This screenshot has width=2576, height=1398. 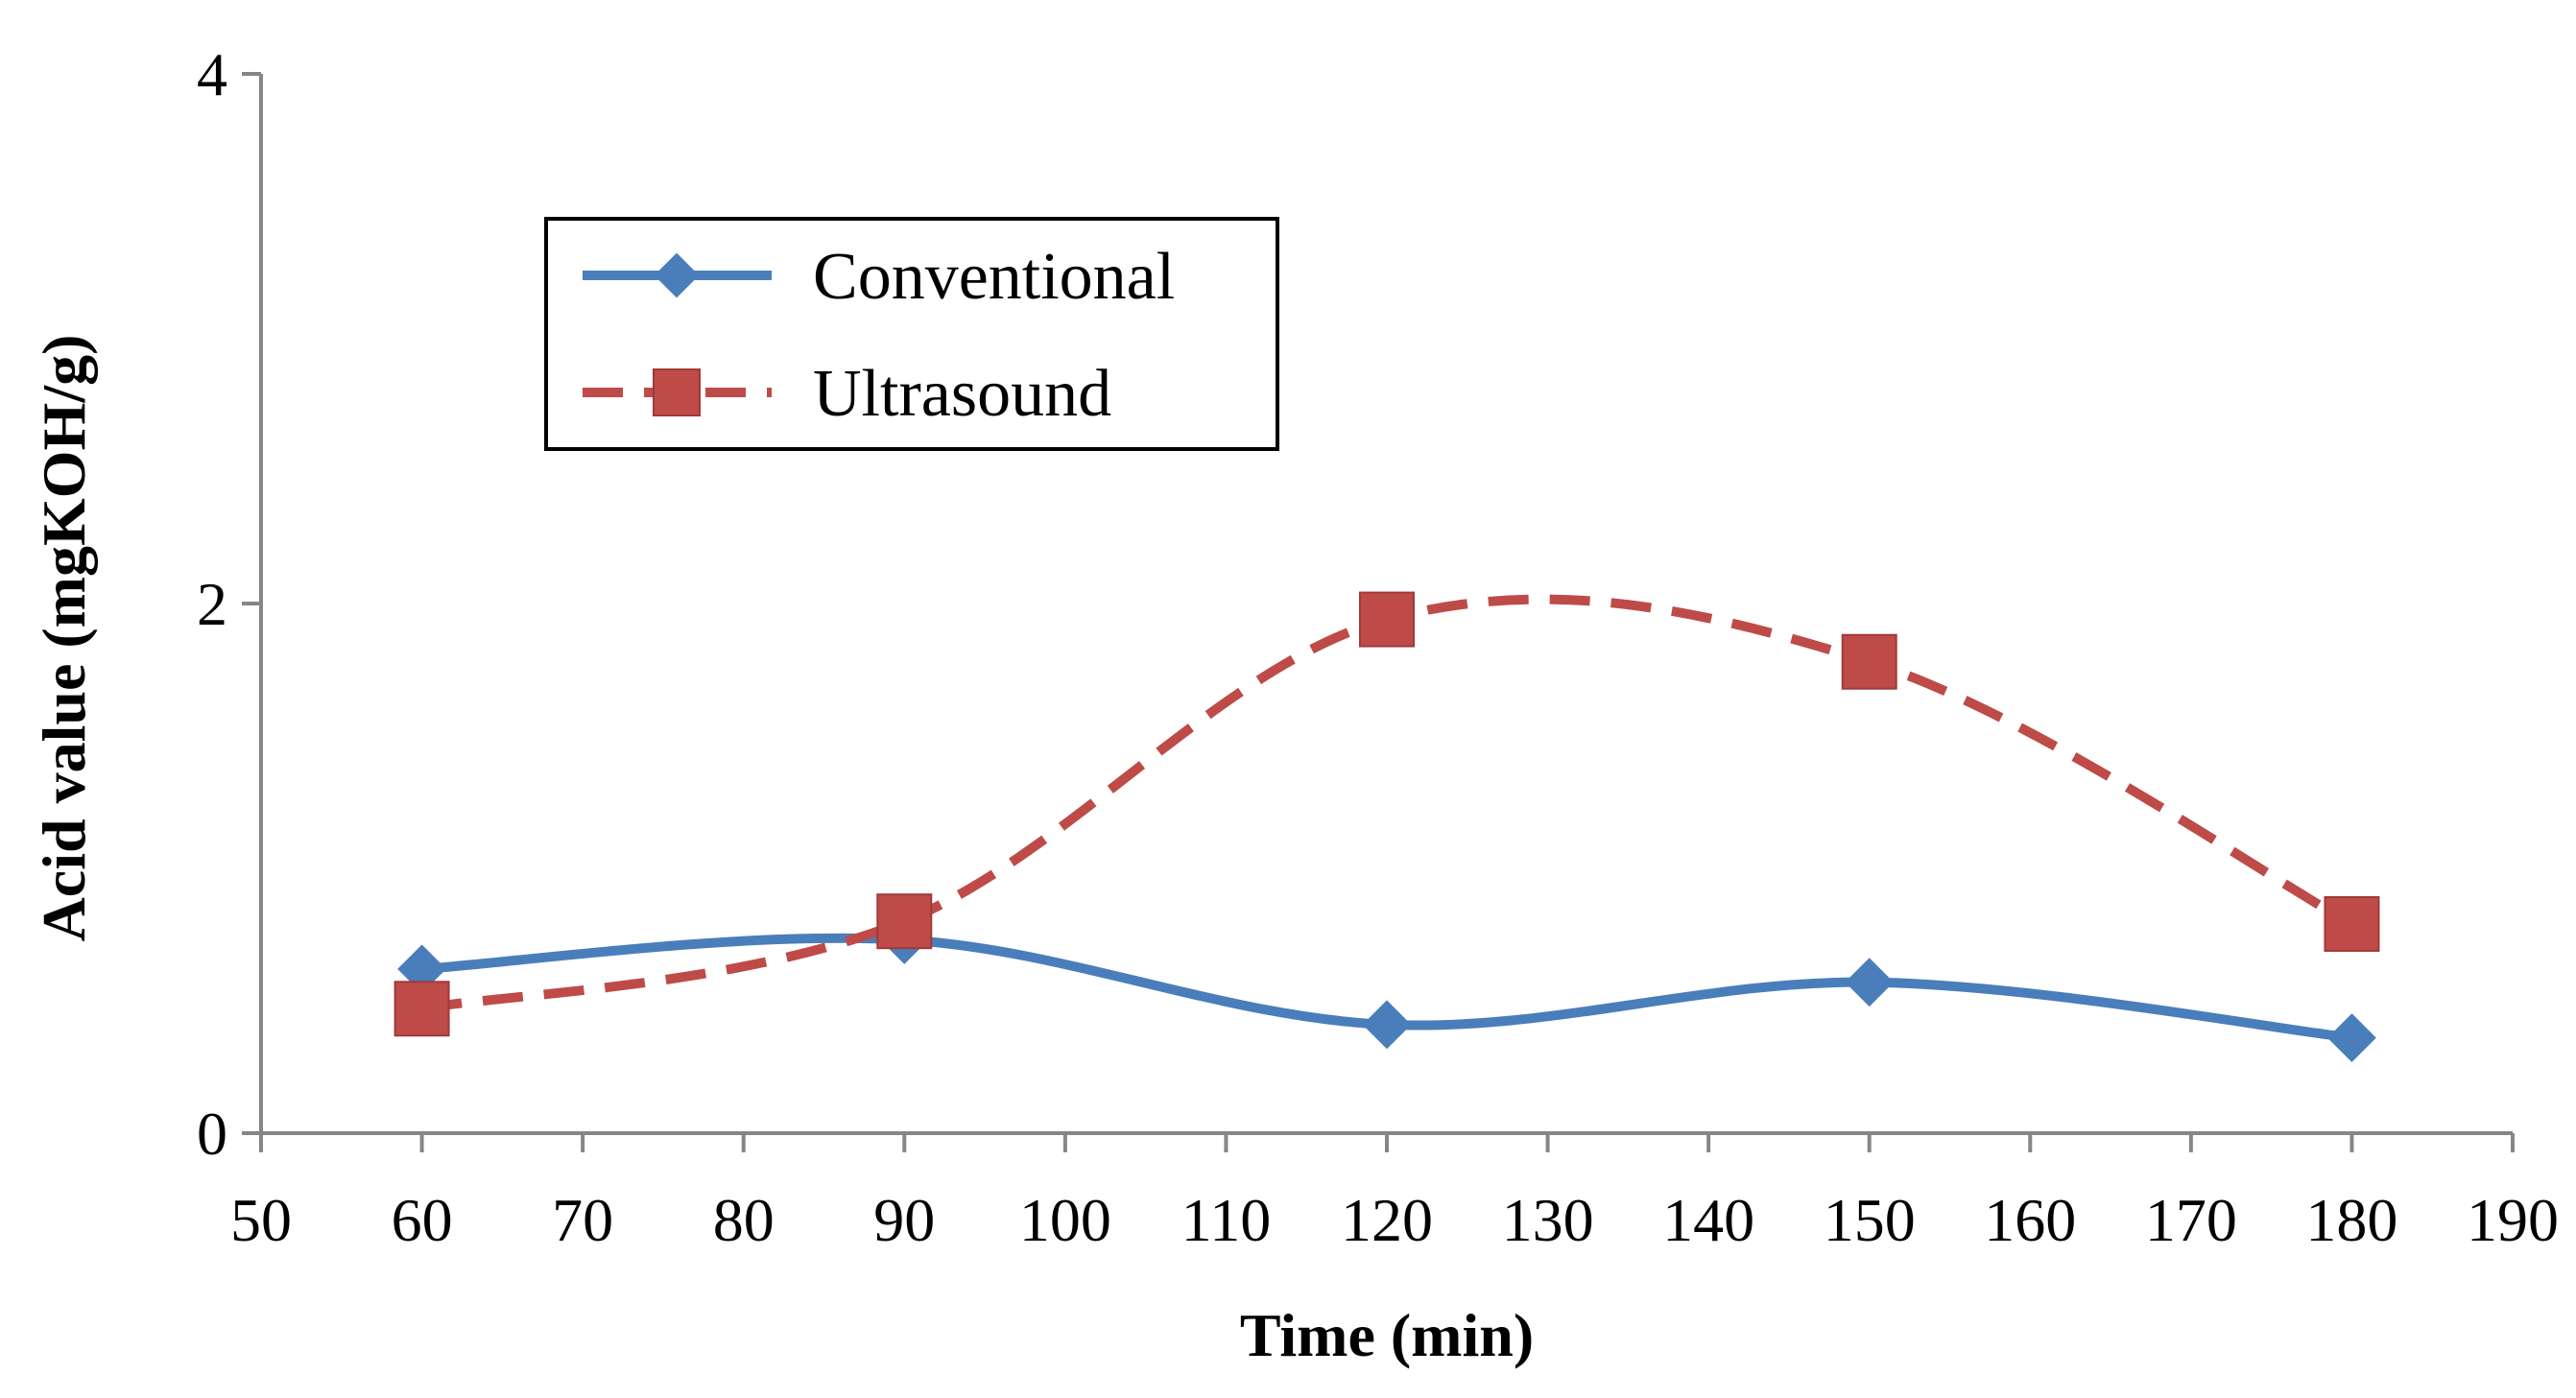 I want to click on series-conventional, so click(x=1386, y=989).